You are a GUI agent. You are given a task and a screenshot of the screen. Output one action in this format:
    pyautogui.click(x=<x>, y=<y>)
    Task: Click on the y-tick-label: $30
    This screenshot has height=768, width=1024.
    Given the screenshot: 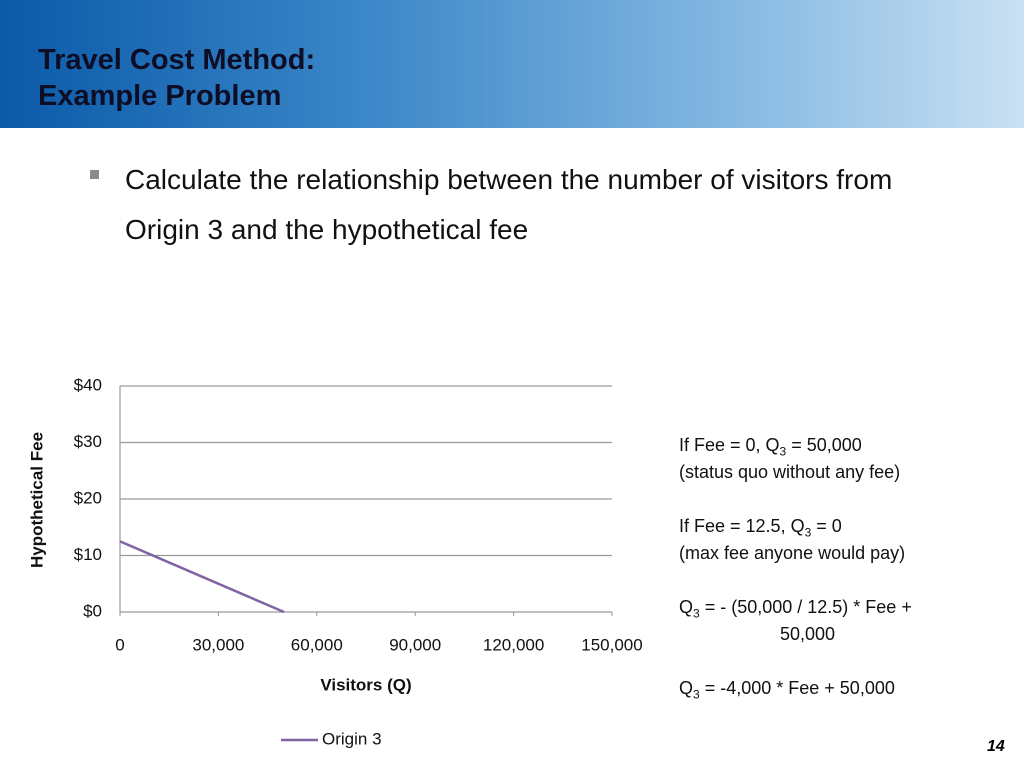 What is the action you would take?
    pyautogui.click(x=88, y=441)
    